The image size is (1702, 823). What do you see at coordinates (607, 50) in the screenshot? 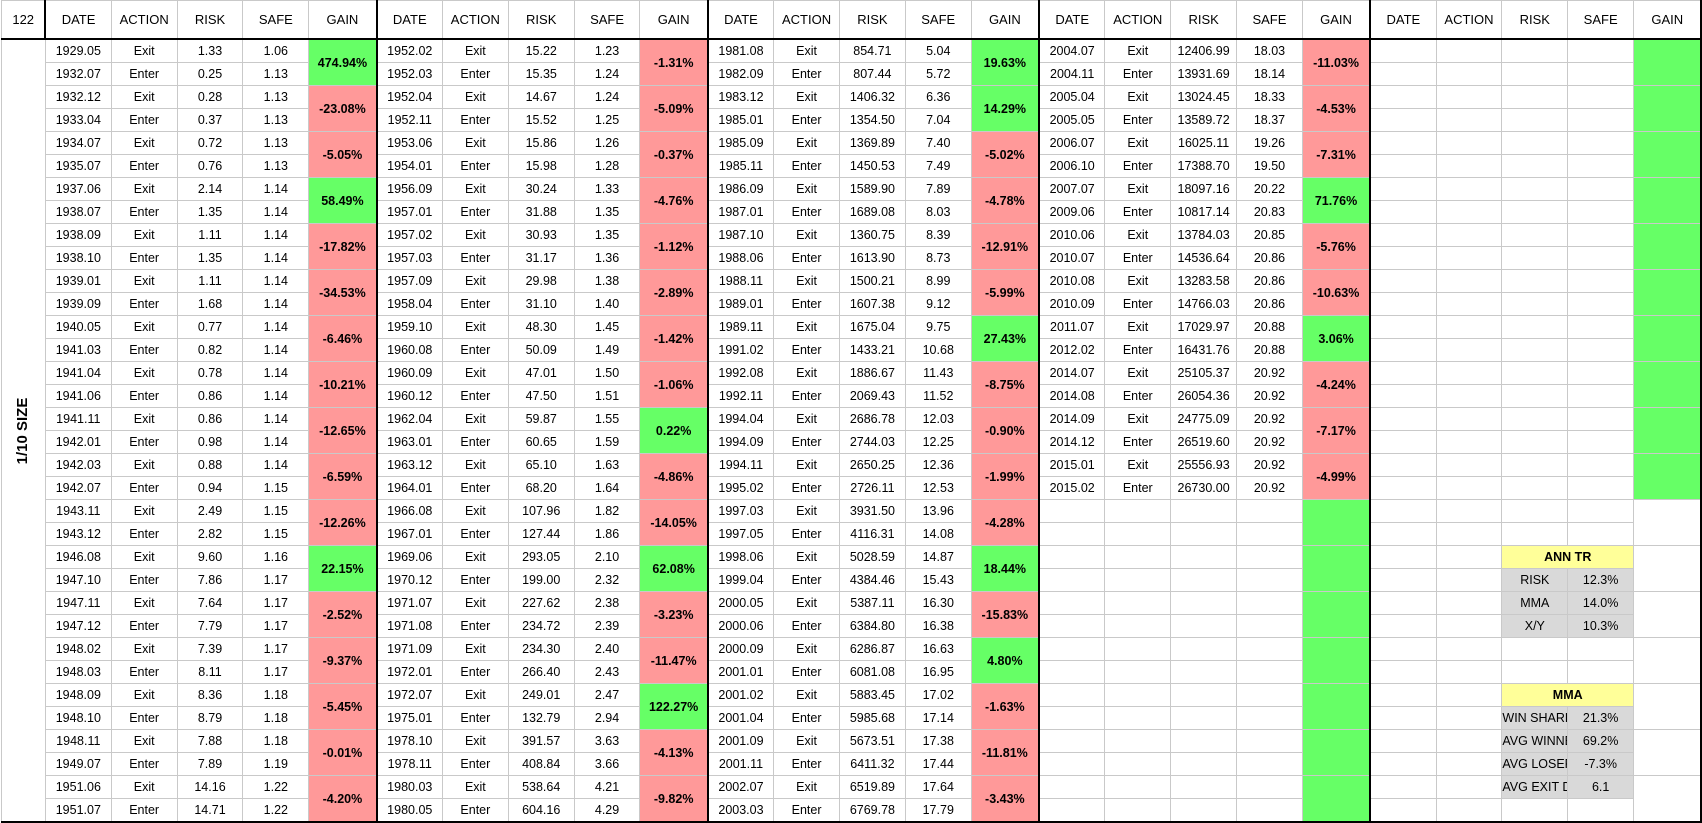
I see `cell-safe: 1.23` at bounding box center [607, 50].